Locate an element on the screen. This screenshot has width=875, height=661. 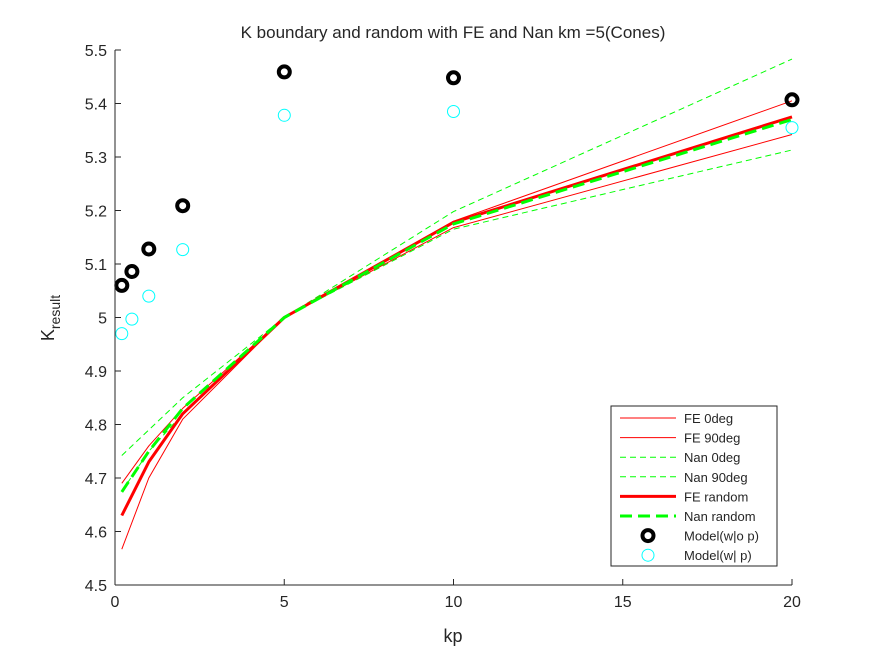
x-tick-label: 5 is located at coordinates (284, 602).